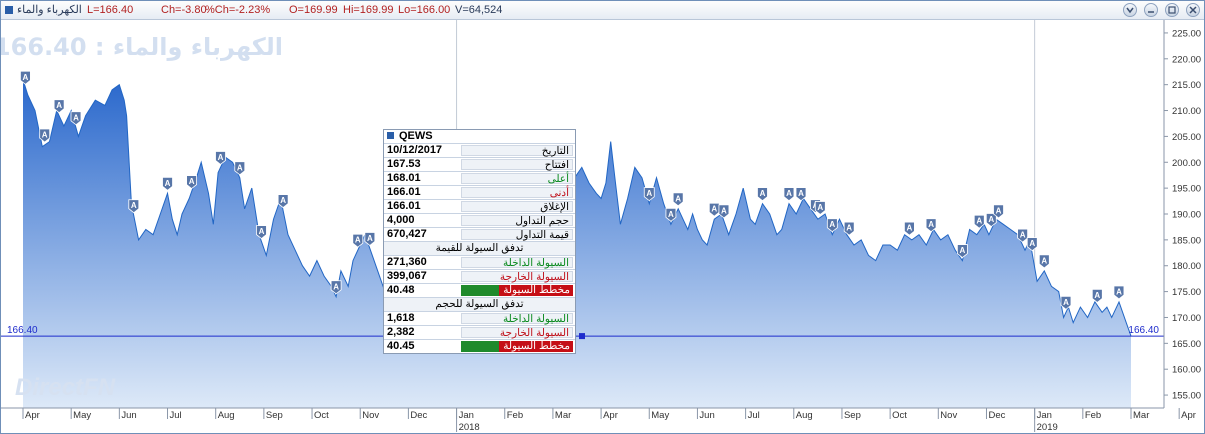  What do you see at coordinates (313, 10) in the screenshot?
I see `open-price: O=169.99` at bounding box center [313, 10].